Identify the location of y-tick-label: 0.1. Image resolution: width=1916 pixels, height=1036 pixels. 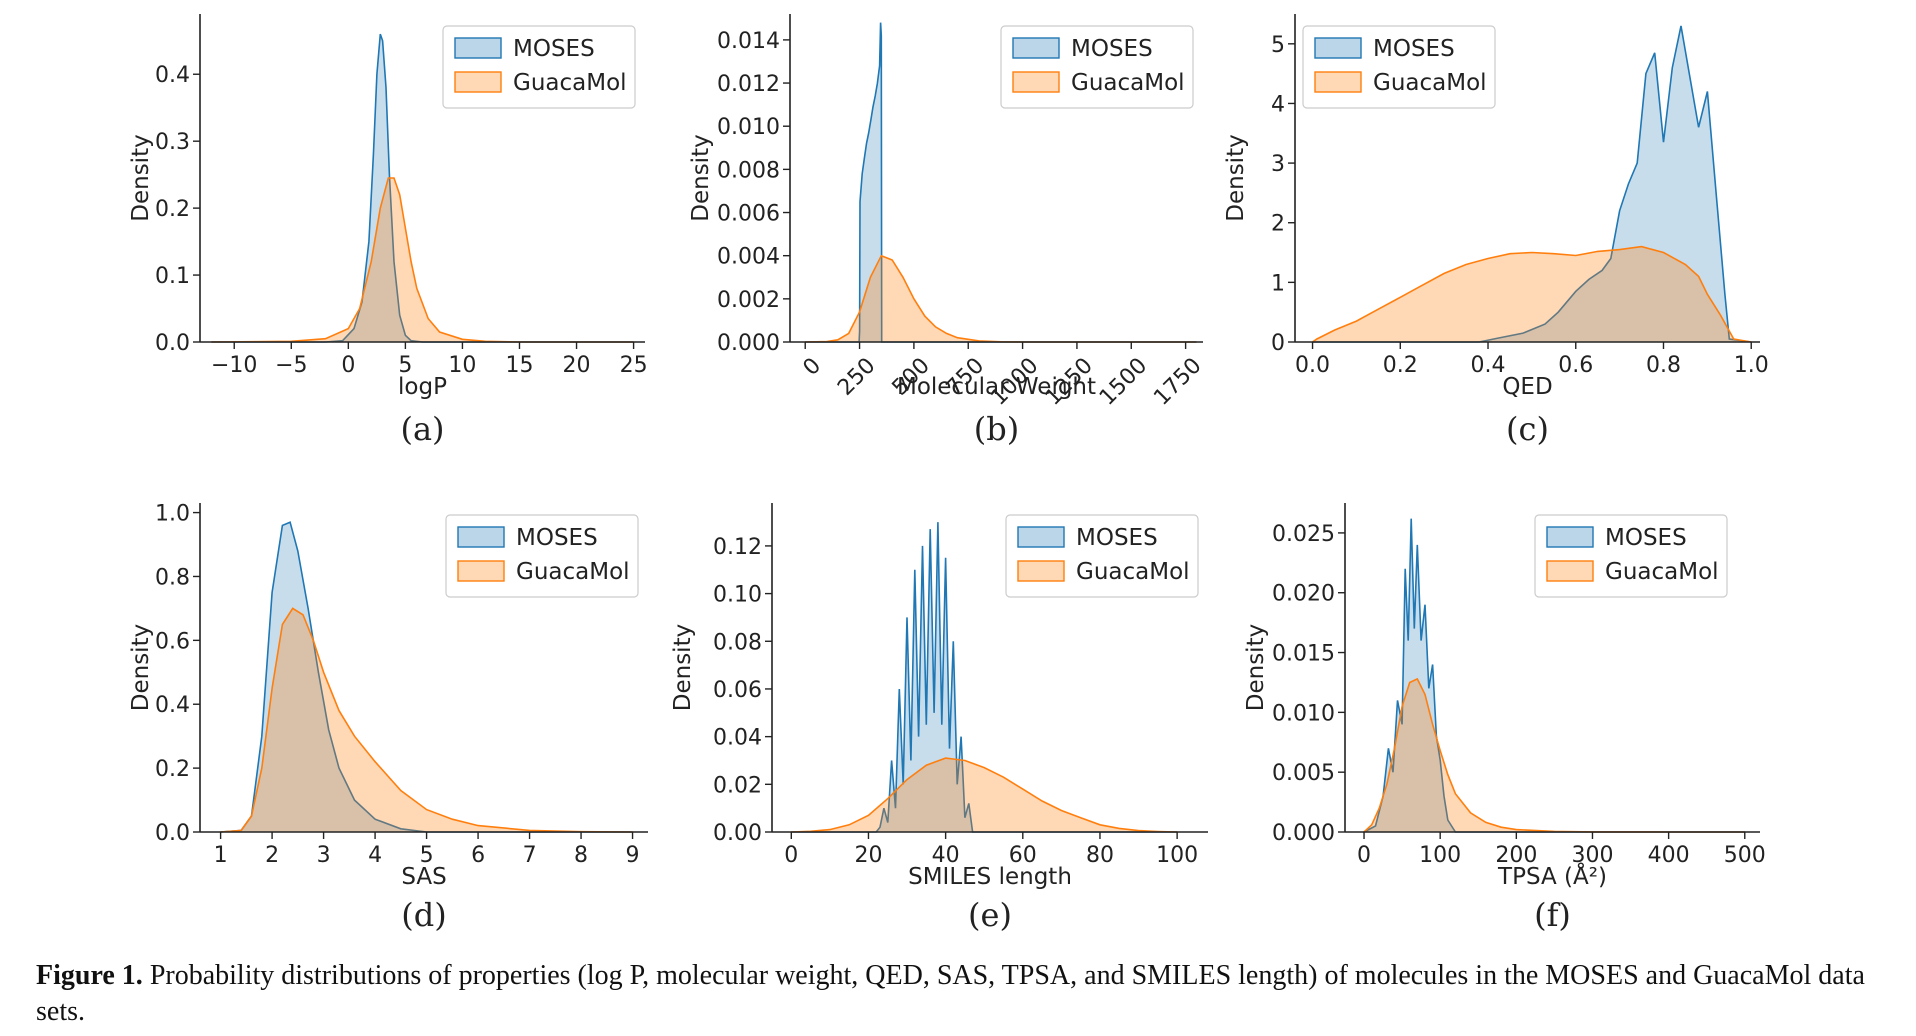
(172, 276).